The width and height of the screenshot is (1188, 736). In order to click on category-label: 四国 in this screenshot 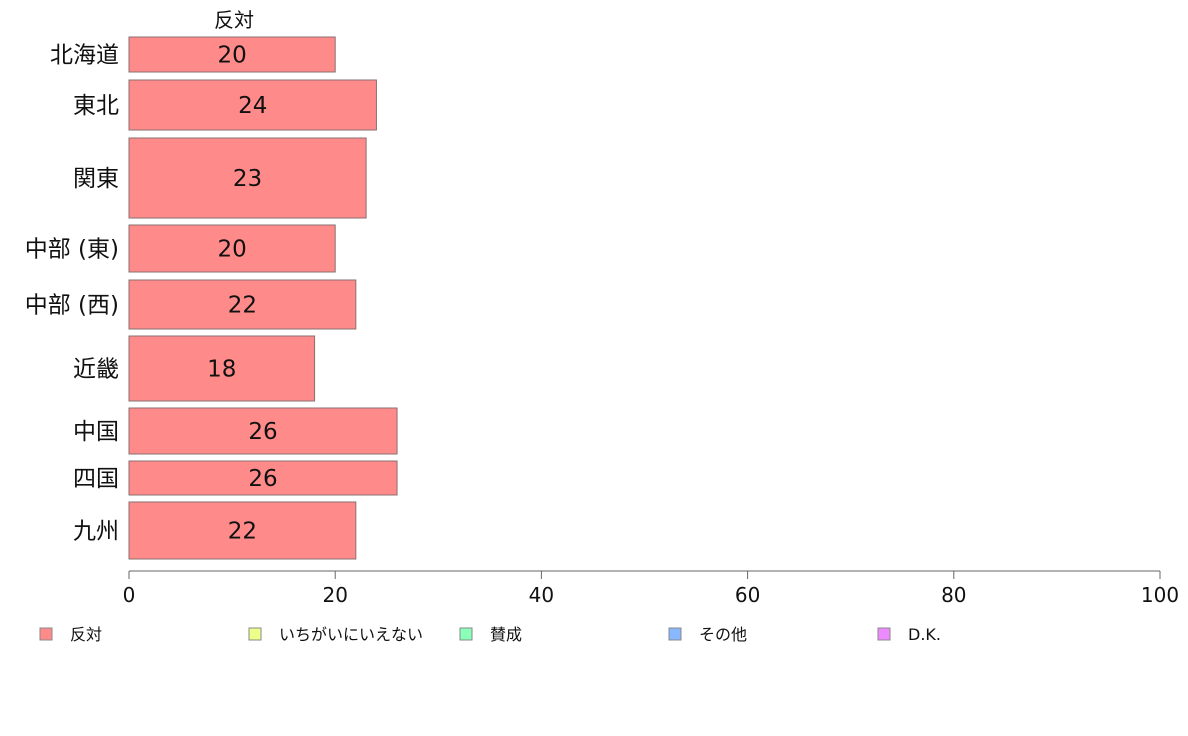, I will do `click(96, 479)`.